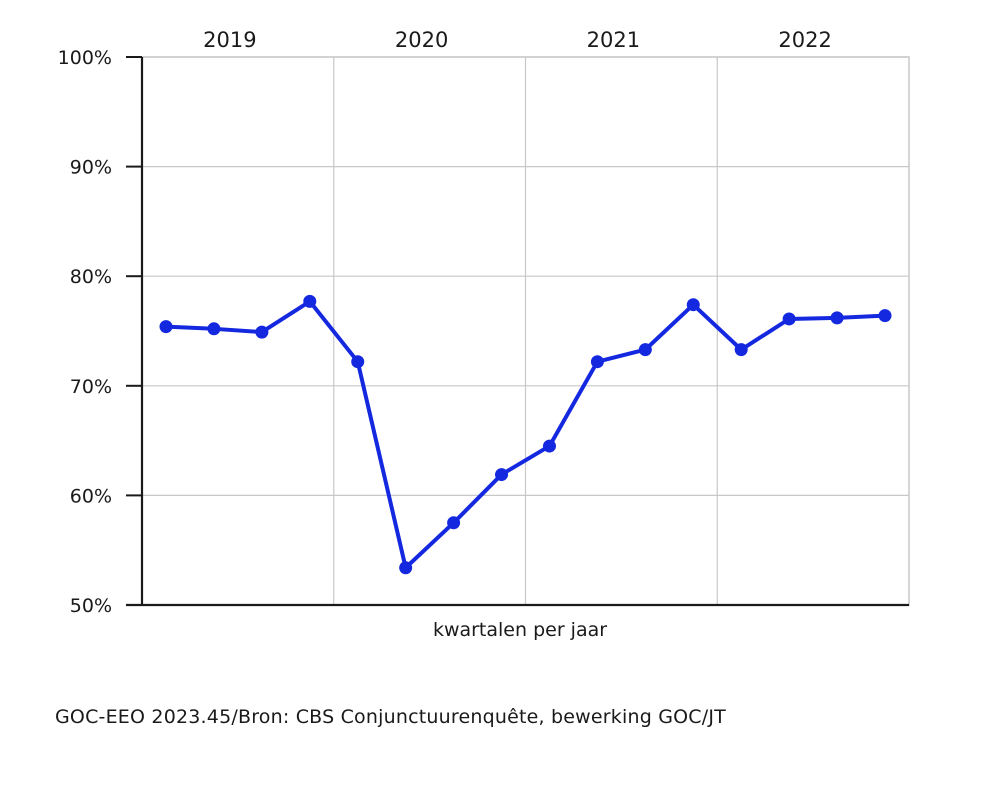 This screenshot has height=796, width=994. Describe the element at coordinates (421, 40) in the screenshot. I see `year-label: 2020` at that location.